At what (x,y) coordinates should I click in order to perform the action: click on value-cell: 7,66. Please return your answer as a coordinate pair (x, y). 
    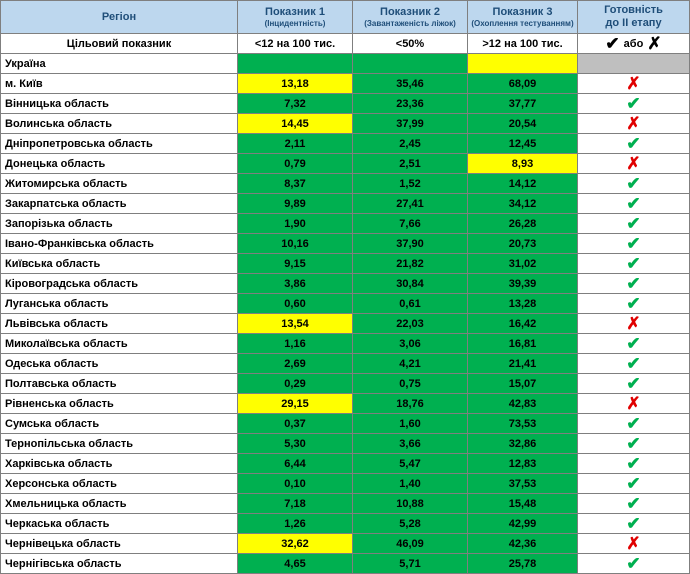
    Looking at the image, I should click on (410, 224).